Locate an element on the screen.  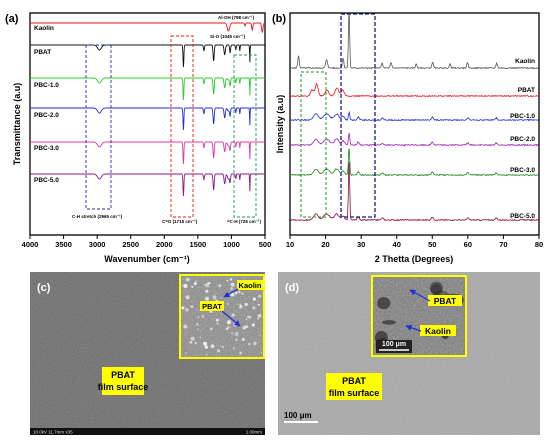
xrd-blue-box is located at coordinates (358, 115).